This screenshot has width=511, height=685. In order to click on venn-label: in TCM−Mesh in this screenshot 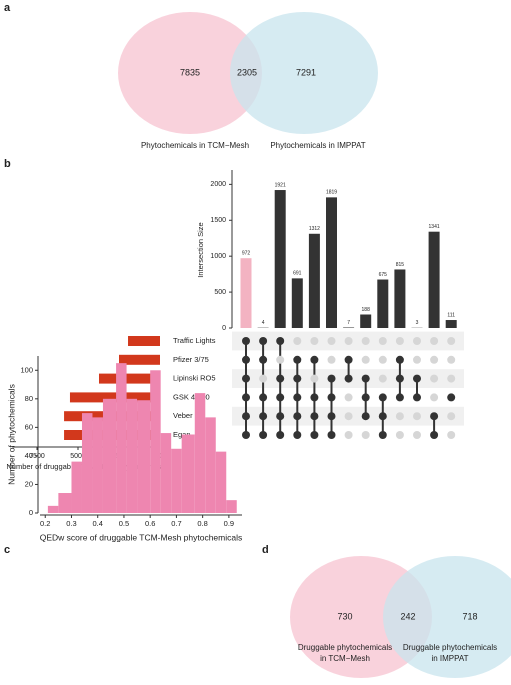, I will do `click(345, 658)`.